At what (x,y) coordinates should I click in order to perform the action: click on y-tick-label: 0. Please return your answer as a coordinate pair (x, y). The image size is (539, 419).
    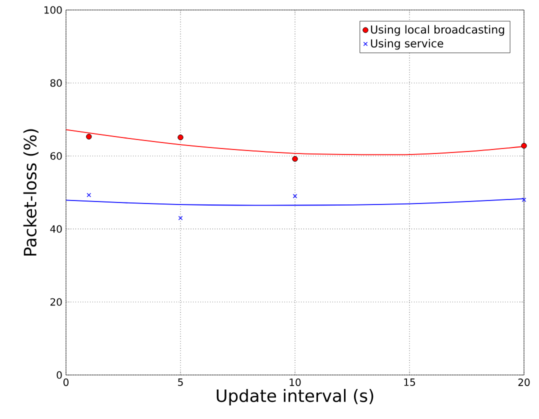
    Looking at the image, I should click on (59, 375).